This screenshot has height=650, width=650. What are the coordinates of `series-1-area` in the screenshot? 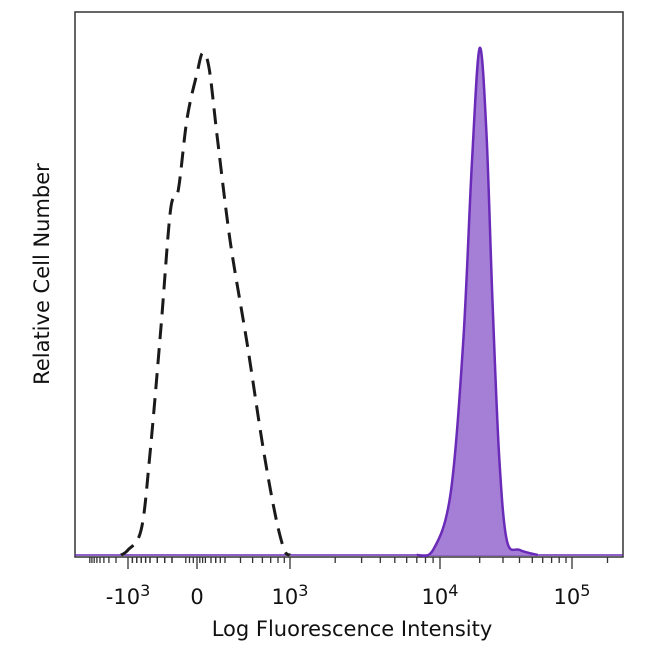 It's located at (477, 301).